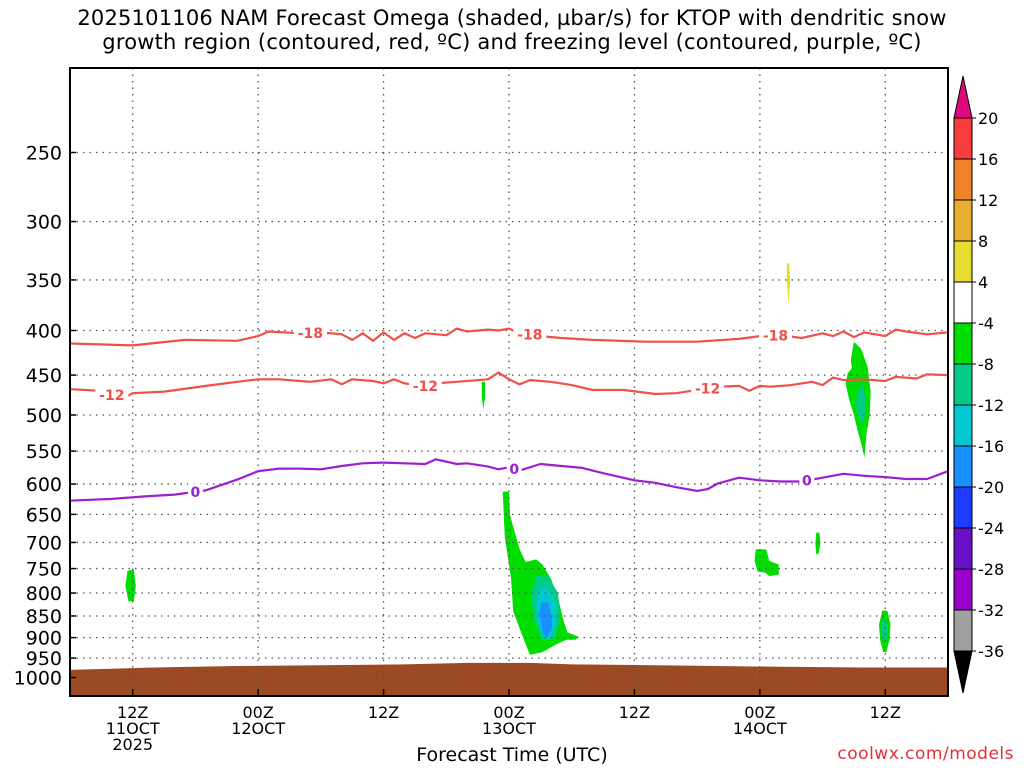  Describe the element at coordinates (44, 659) in the screenshot. I see `y-tick-label: 950` at that location.